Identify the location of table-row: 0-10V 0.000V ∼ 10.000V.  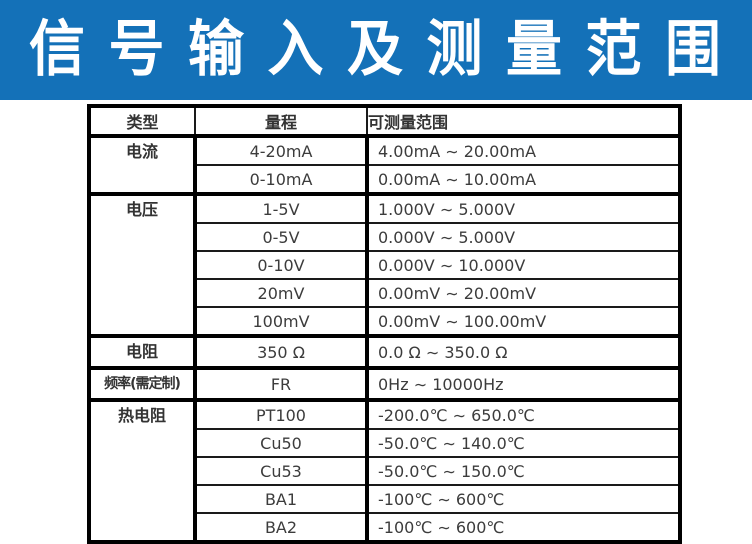
(385, 265).